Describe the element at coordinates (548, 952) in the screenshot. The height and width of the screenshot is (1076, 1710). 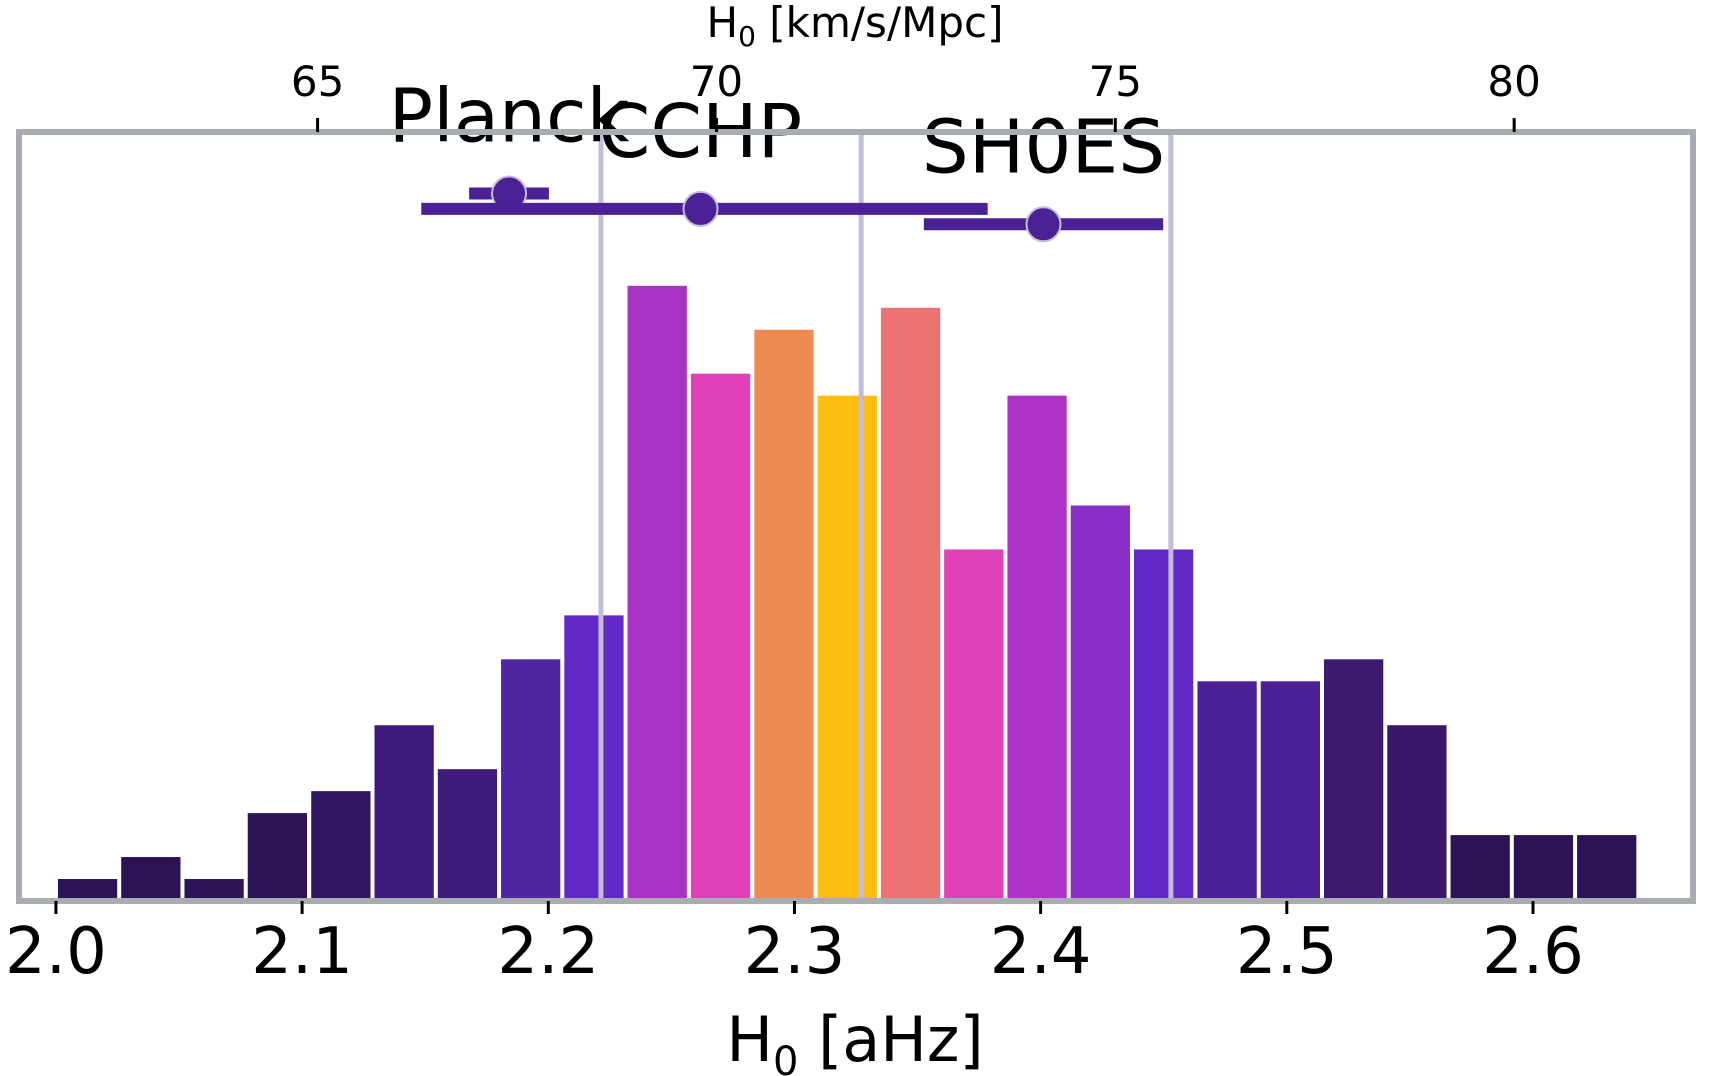
I see `x-tick-label-2: 2.2` at that location.